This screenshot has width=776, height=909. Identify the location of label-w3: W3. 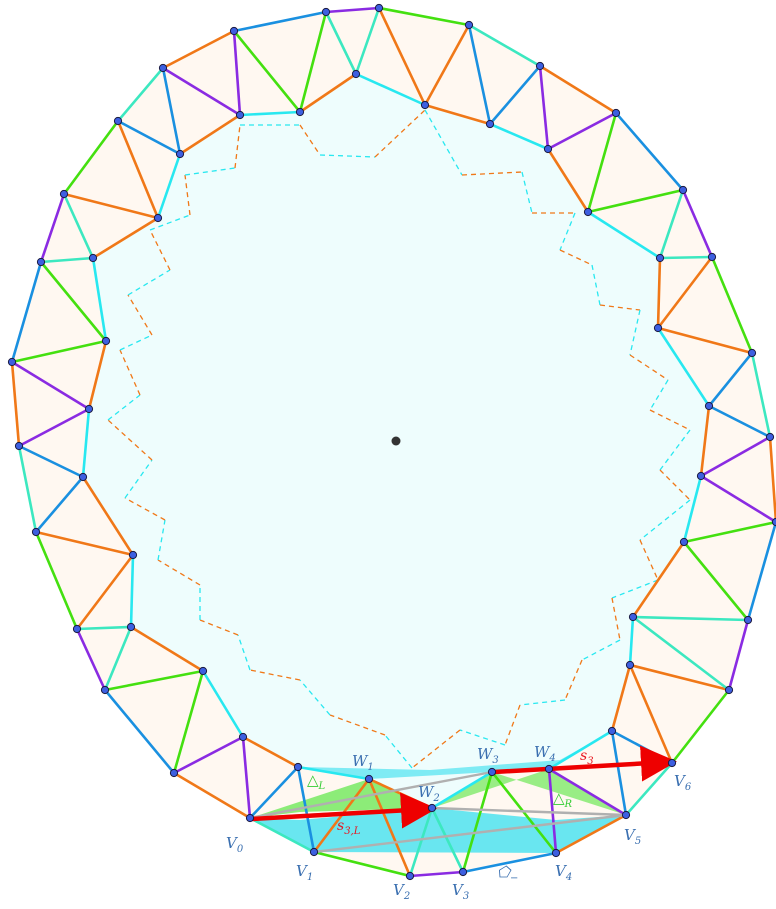
(488, 755).